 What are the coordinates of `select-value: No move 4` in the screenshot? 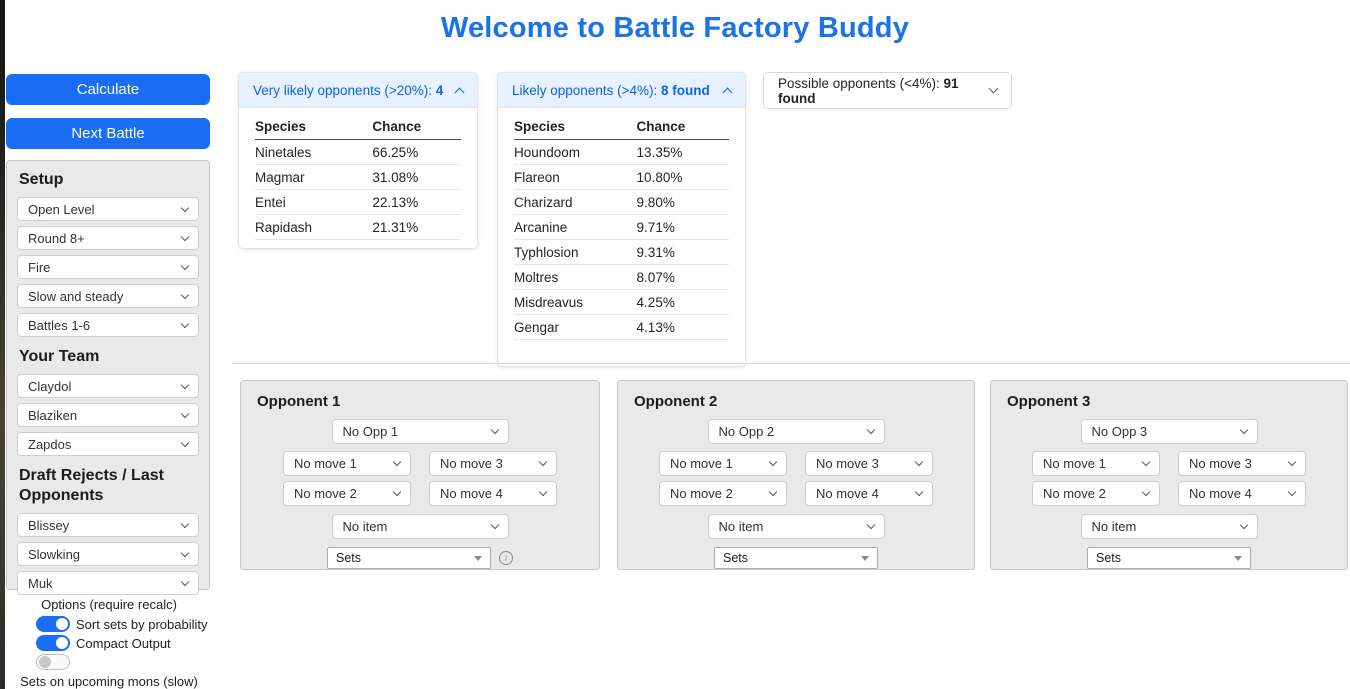 It's located at (471, 493).